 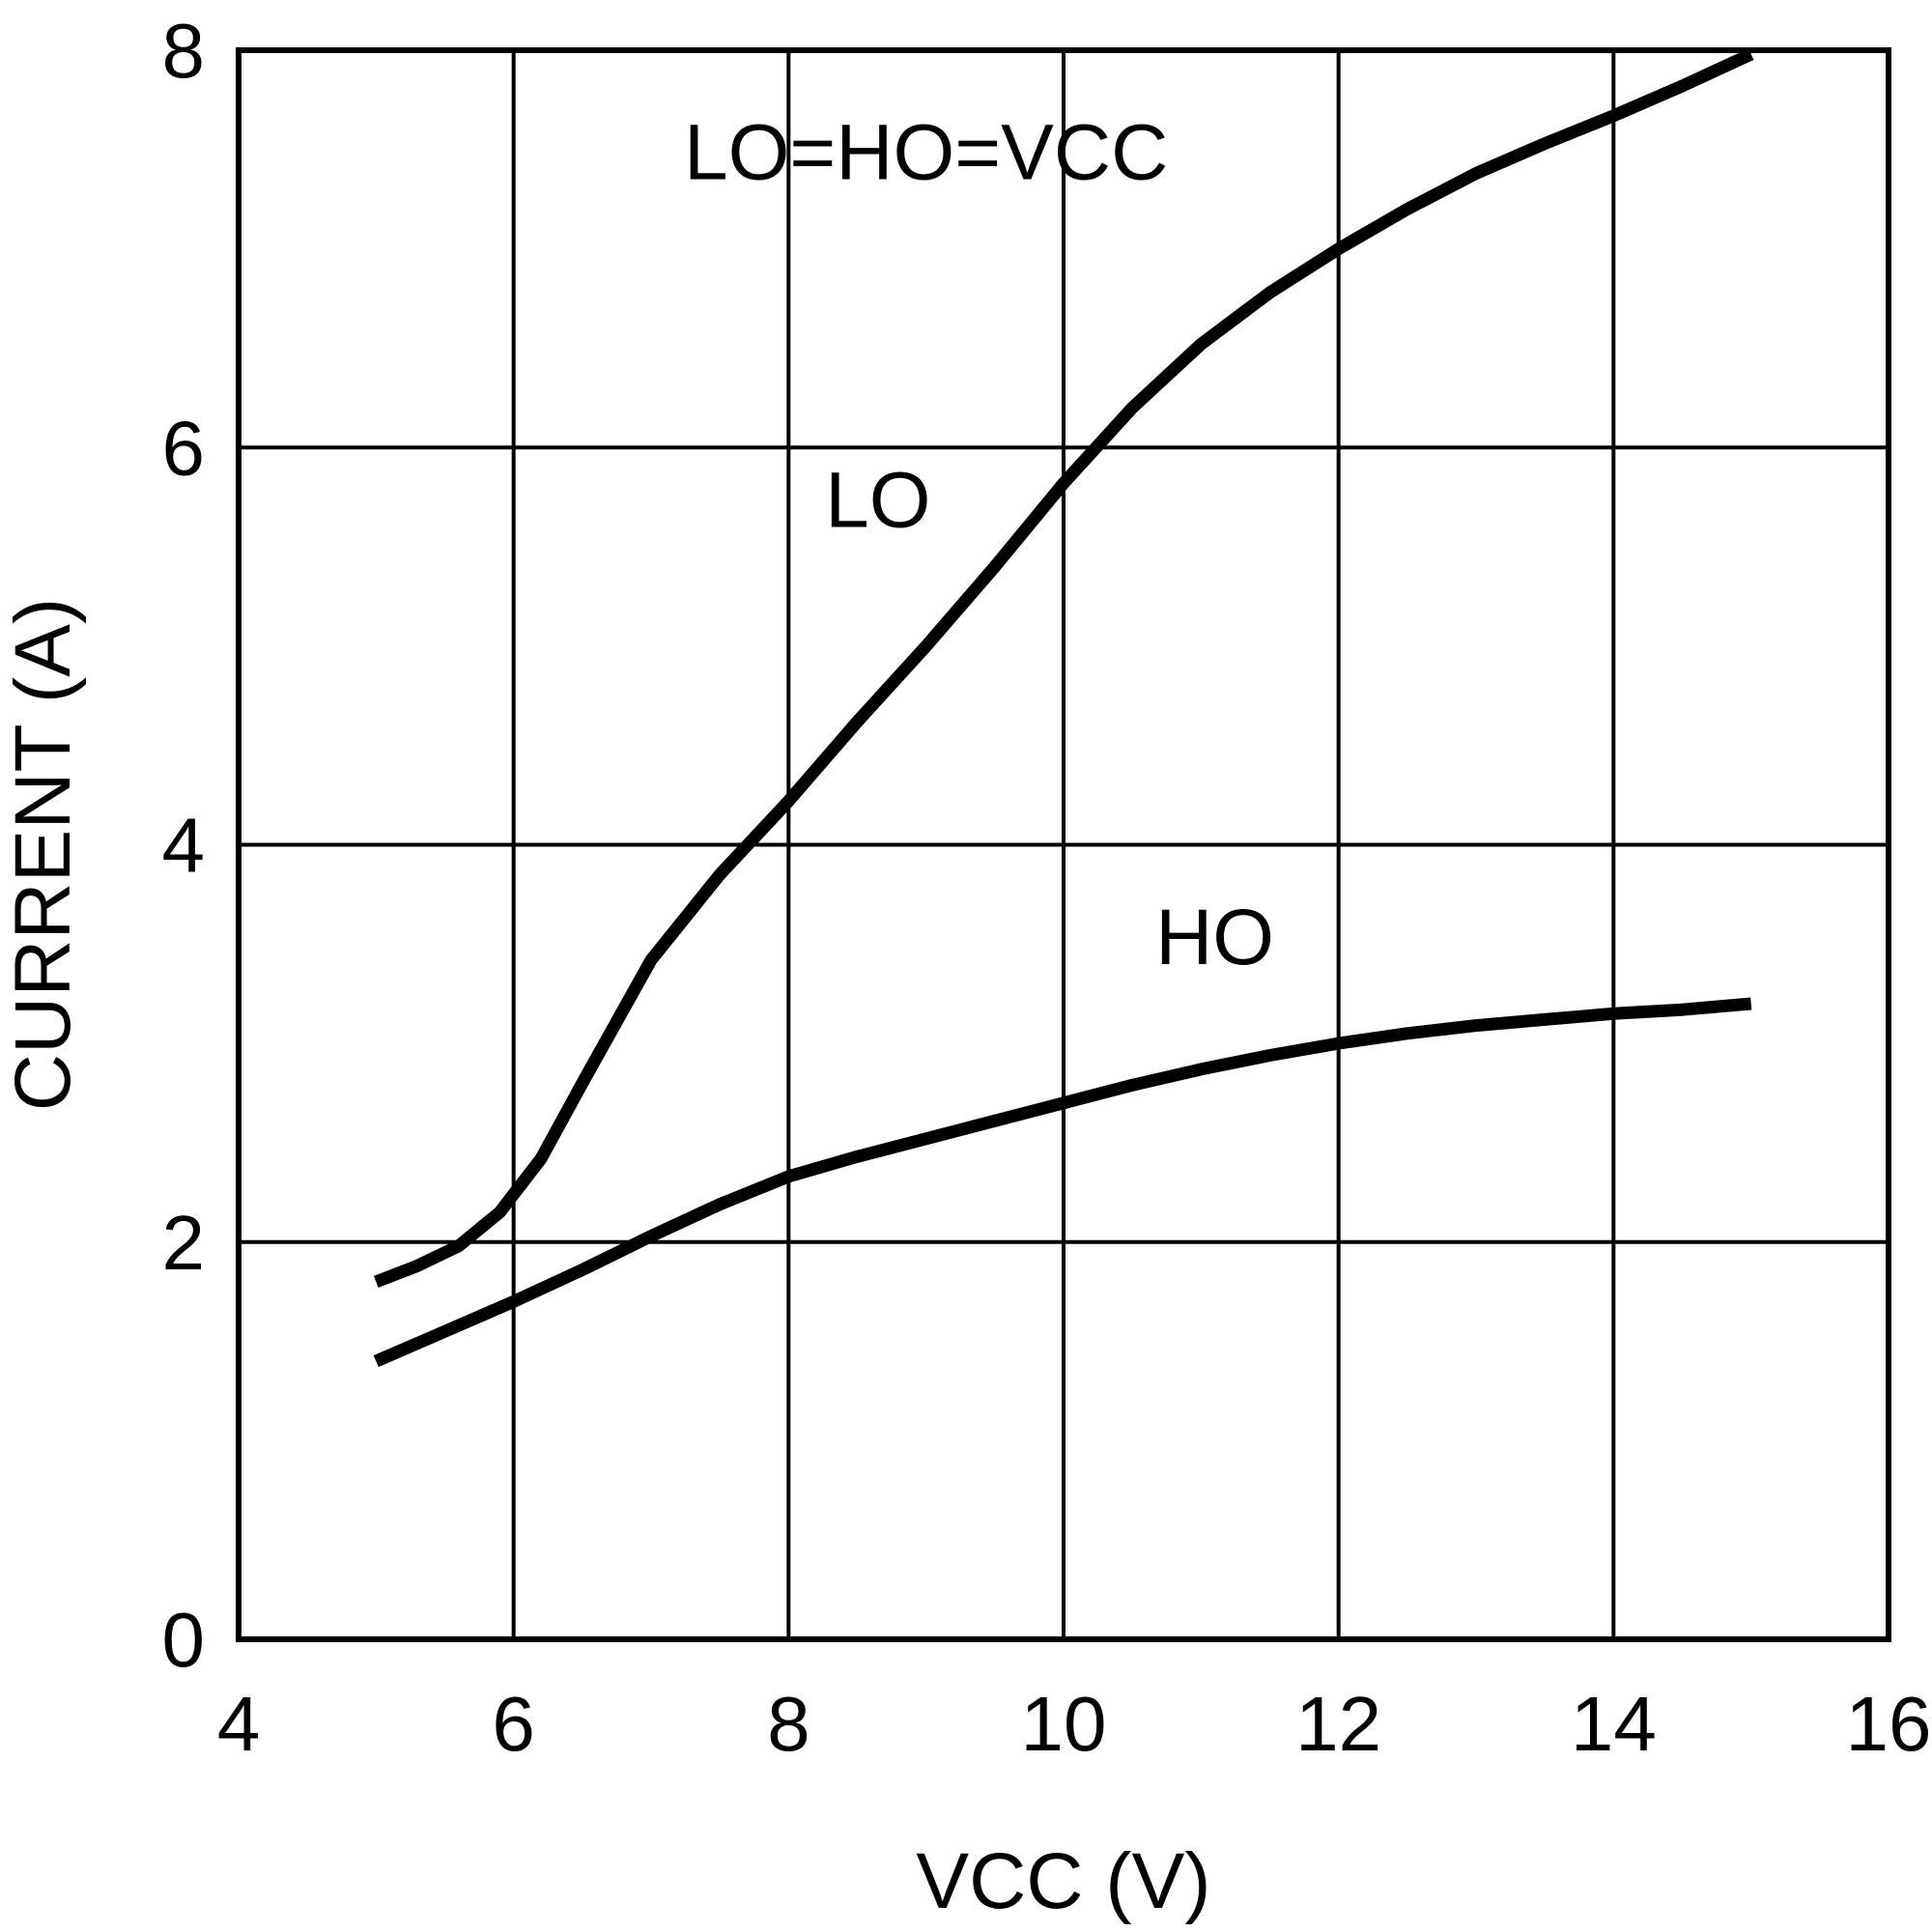 I want to click on x-tick-label-4: 4, so click(x=239, y=1724).